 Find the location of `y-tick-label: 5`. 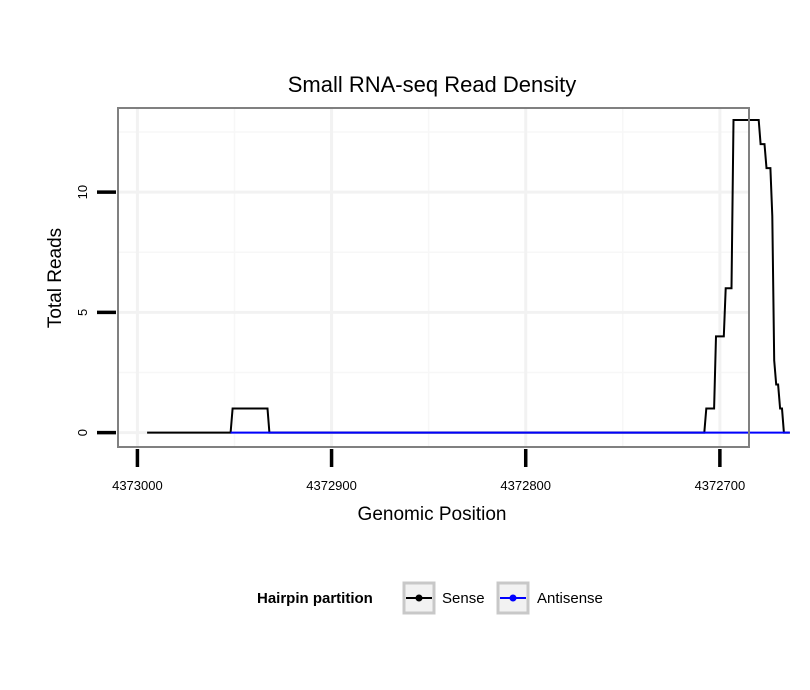

y-tick-label: 5 is located at coordinates (82, 312).